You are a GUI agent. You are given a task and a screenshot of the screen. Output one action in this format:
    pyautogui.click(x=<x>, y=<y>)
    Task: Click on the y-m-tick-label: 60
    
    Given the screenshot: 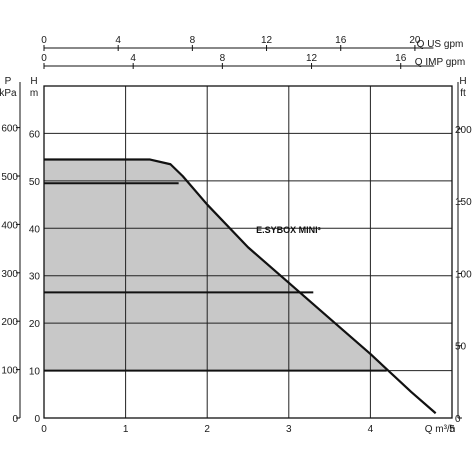 What is the action you would take?
    pyautogui.click(x=35, y=134)
    